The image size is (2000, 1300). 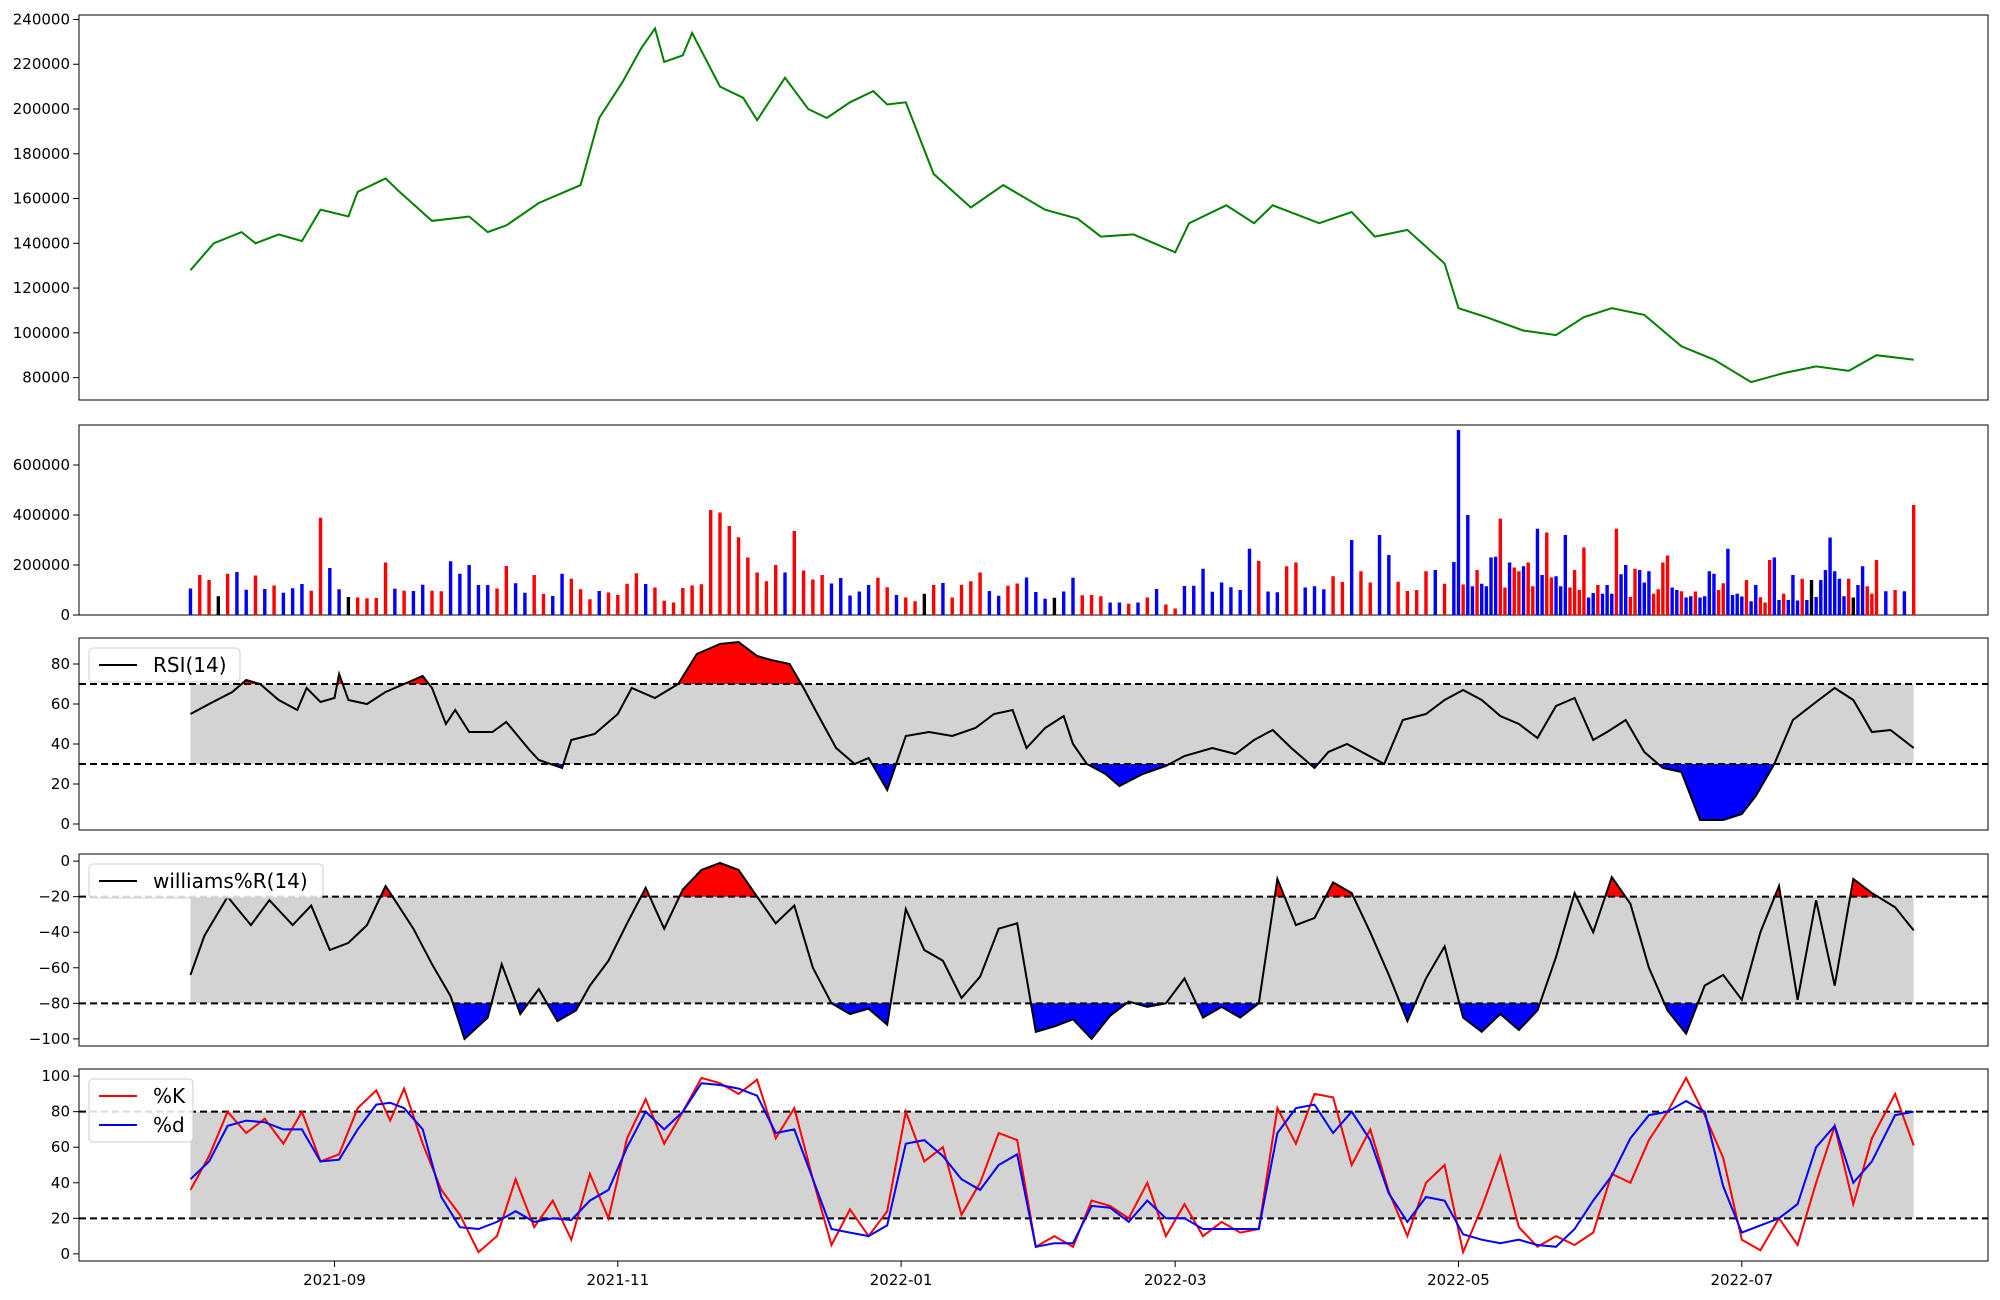 I want to click on stochastic-panel-neutral-band, so click(x=1052, y=1165).